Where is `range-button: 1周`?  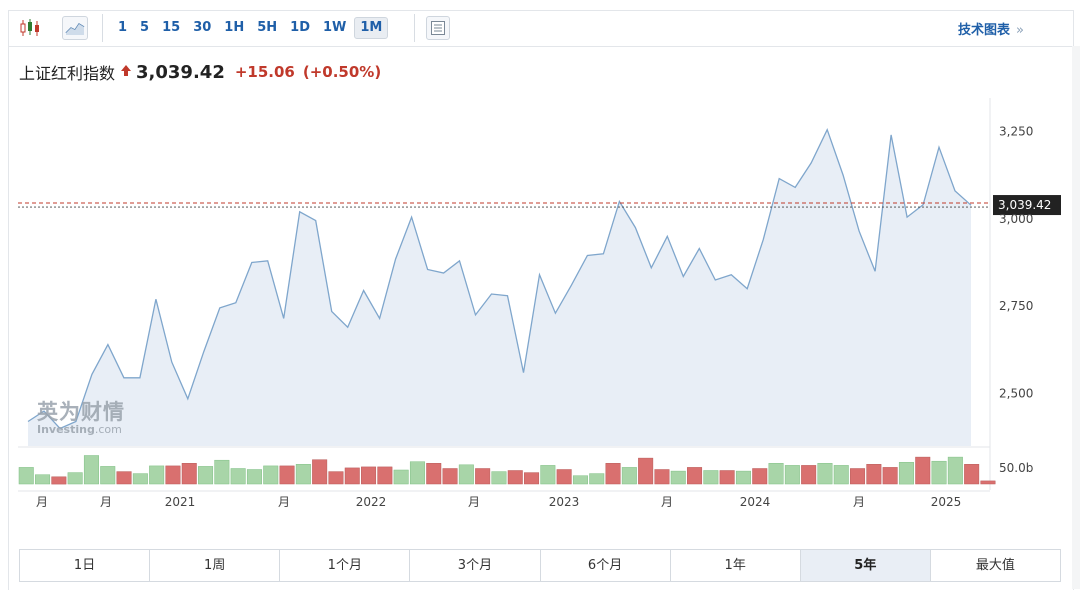 range-button: 1周 is located at coordinates (215, 565).